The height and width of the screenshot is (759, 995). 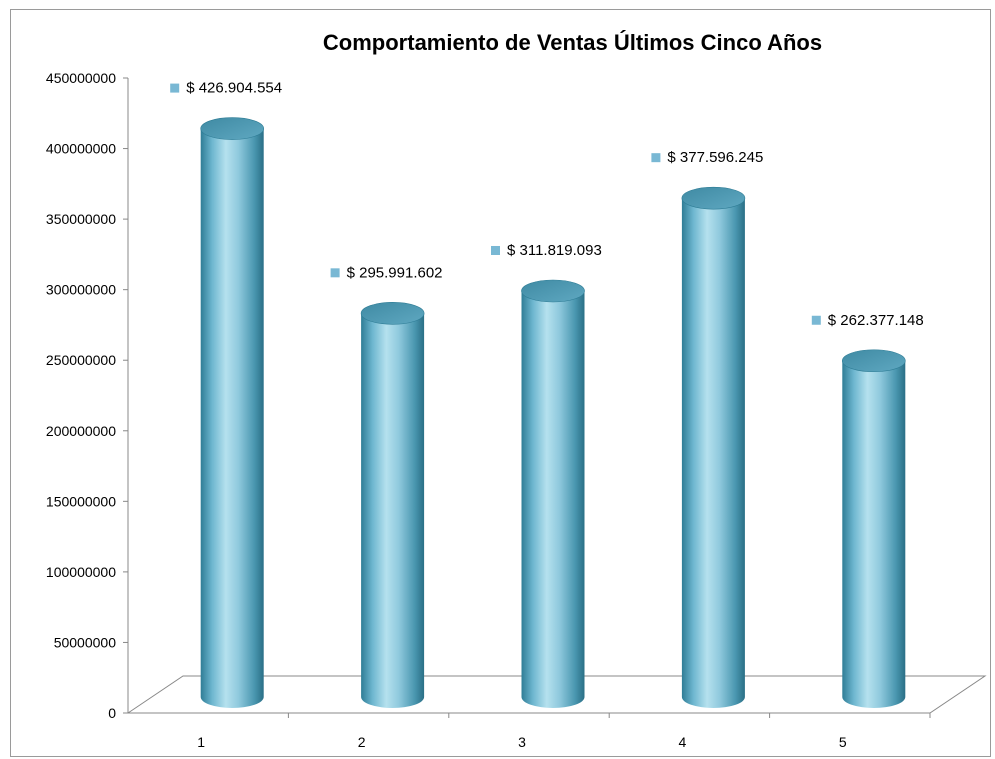 What do you see at coordinates (81, 572) in the screenshot?
I see `y-tick-label: 100000000` at bounding box center [81, 572].